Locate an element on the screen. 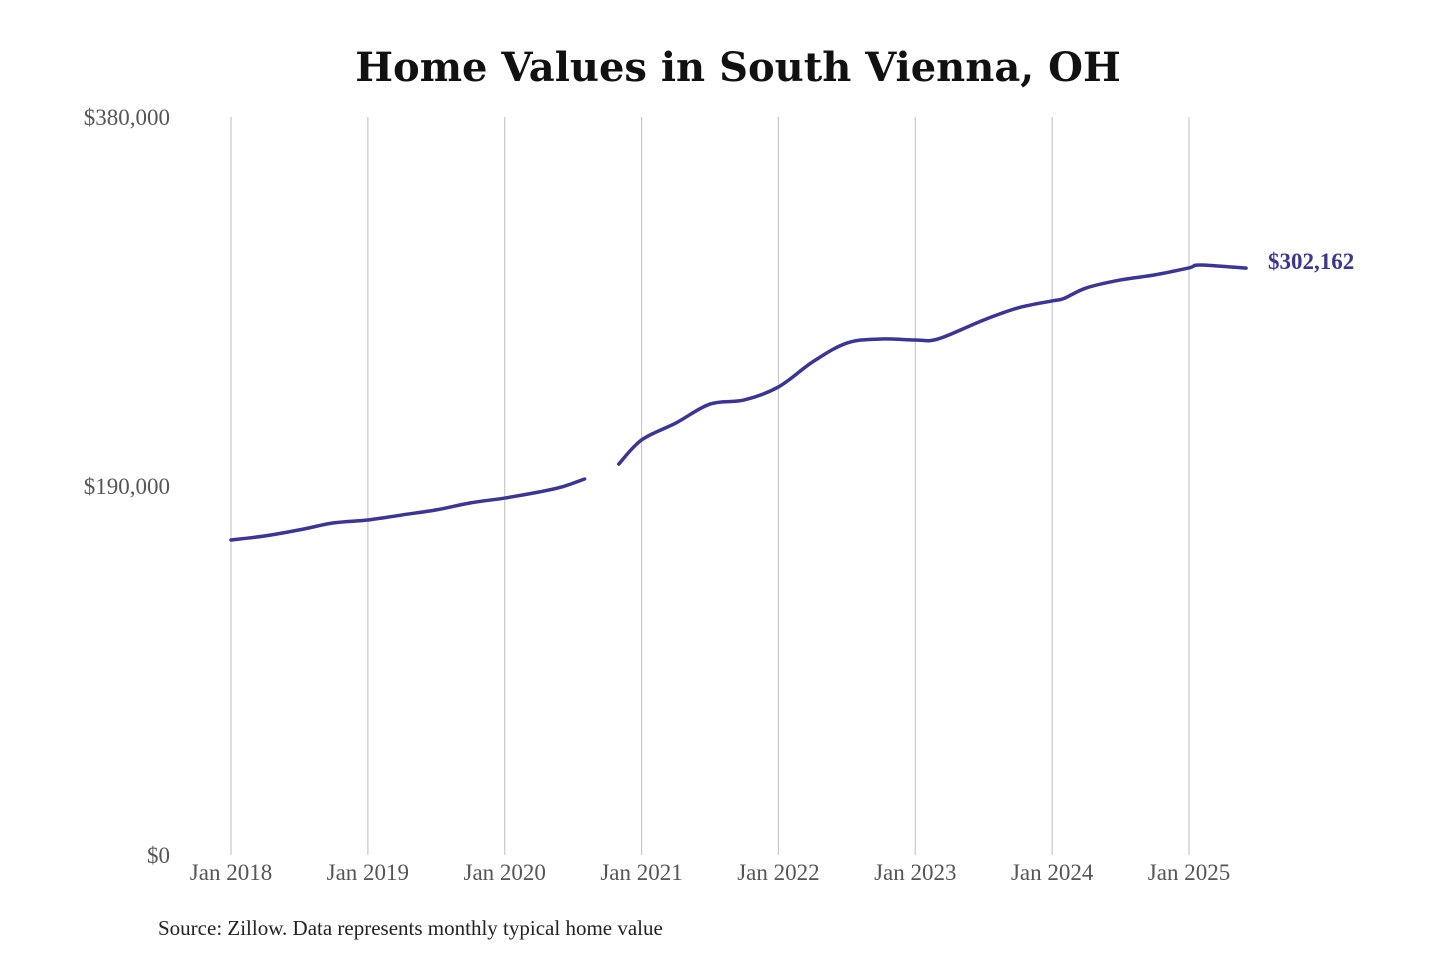 The image size is (1440, 960). x-tick-label: Jan 2022 is located at coordinates (778, 872).